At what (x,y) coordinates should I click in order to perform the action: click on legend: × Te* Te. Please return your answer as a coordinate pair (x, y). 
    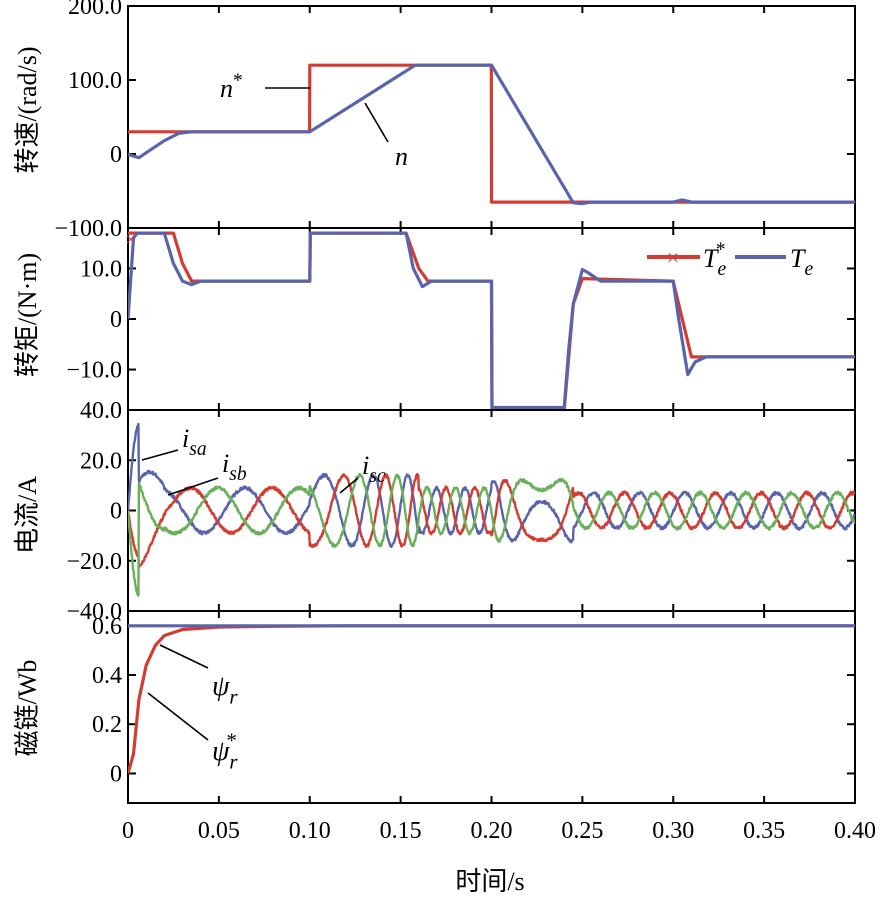
    Looking at the image, I should click on (730, 259).